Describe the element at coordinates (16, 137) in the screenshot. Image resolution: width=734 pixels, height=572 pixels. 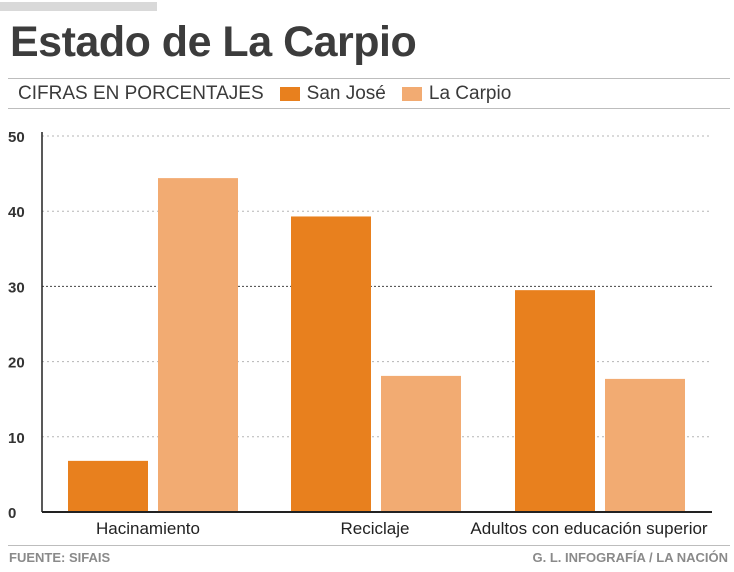
I see `y-tick-label: 50` at that location.